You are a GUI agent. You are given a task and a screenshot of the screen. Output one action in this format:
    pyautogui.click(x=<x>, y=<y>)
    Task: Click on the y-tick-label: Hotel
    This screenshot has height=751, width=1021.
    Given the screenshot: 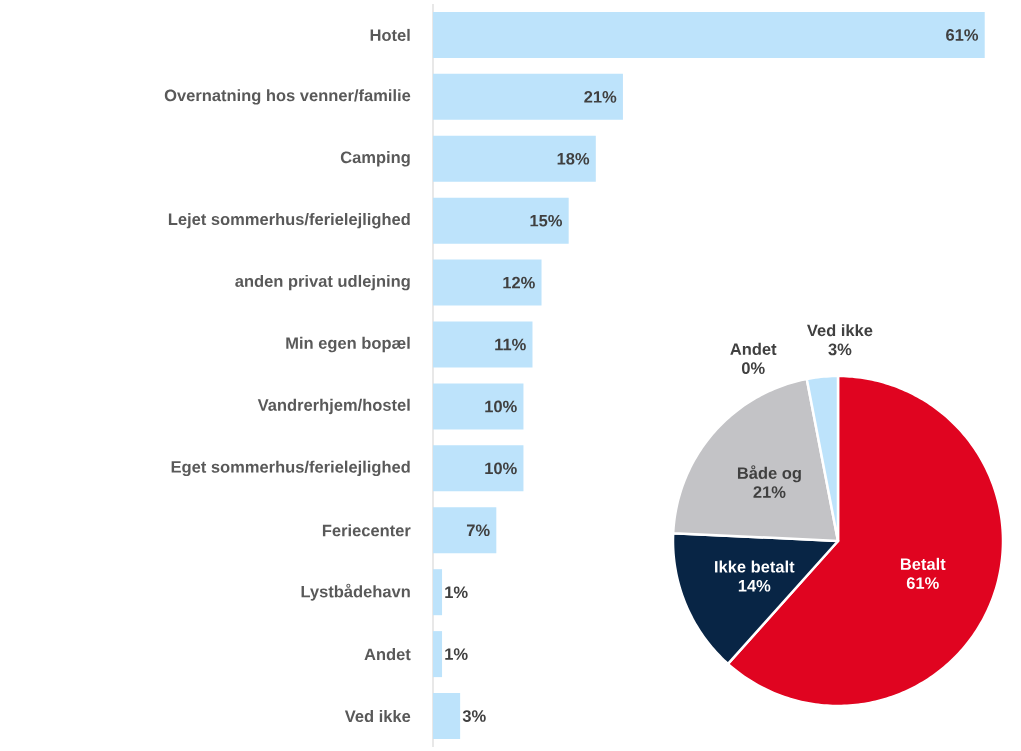 What is the action you would take?
    pyautogui.click(x=390, y=35)
    